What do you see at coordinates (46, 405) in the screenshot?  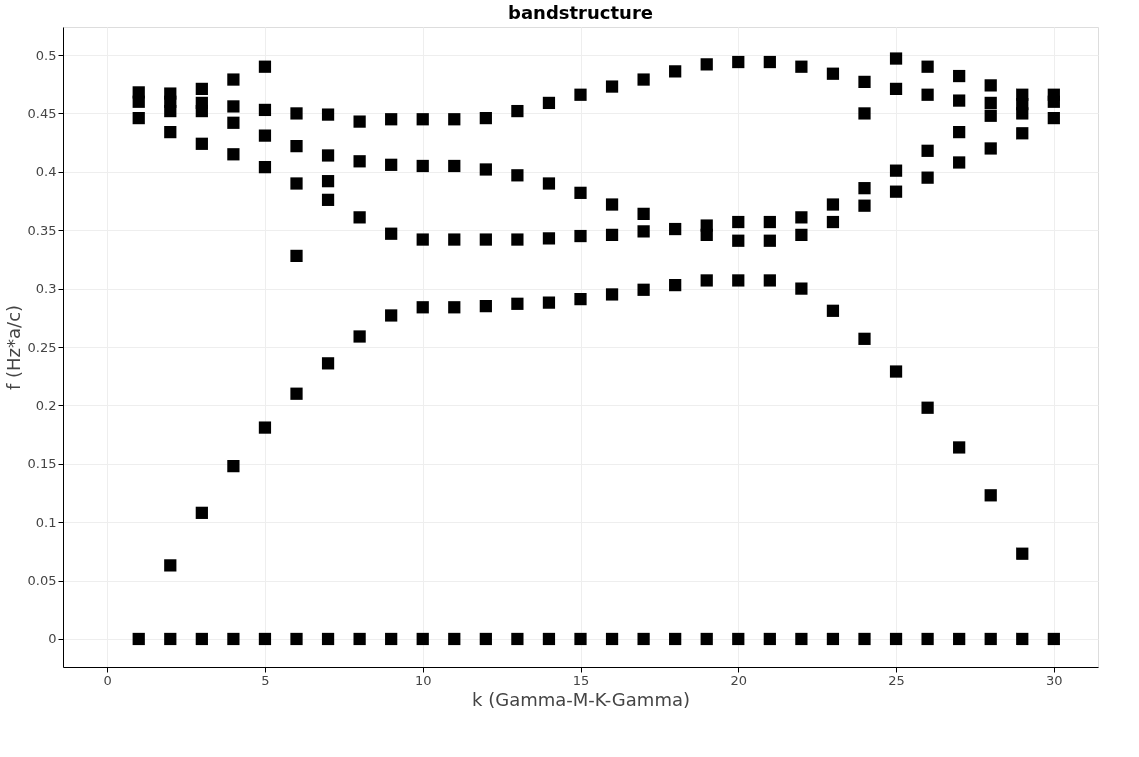 I see `y-tick-label: 0.2` at bounding box center [46, 405].